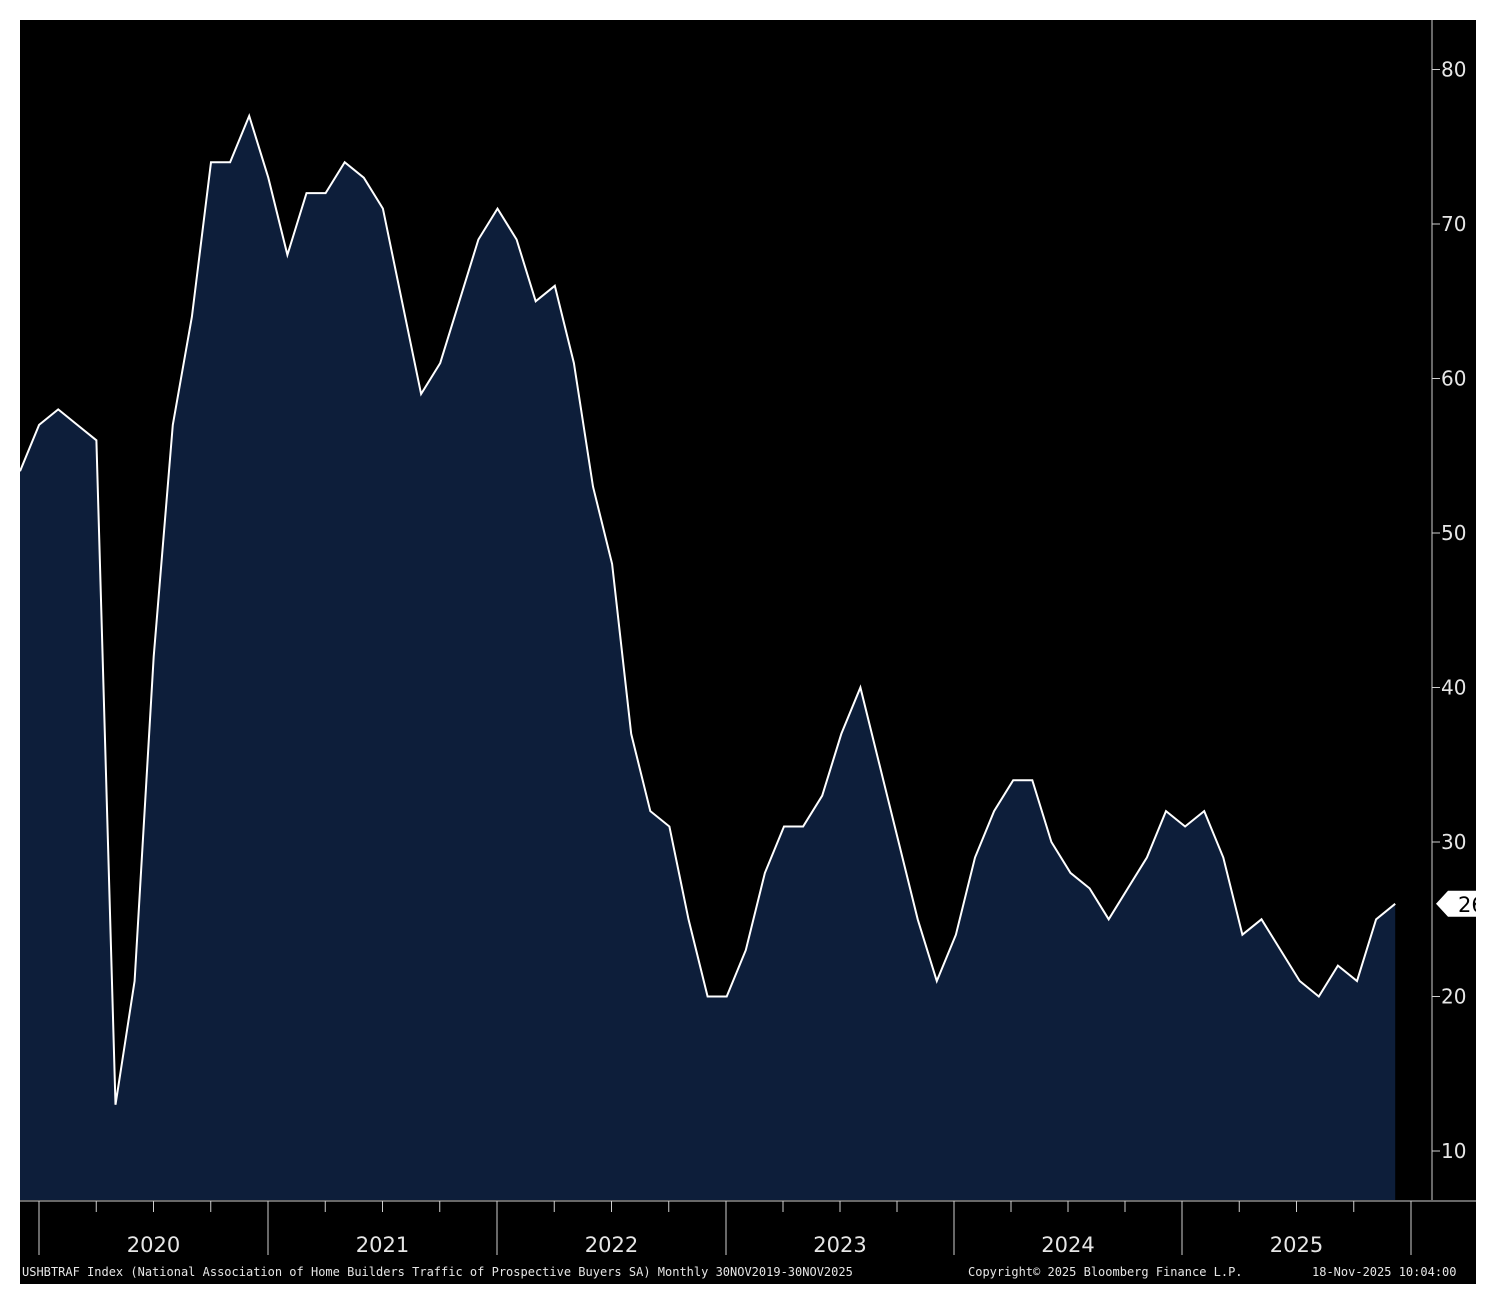 Image resolution: width=1488 pixels, height=1304 pixels. What do you see at coordinates (1453, 1151) in the screenshot?
I see `y-tick-label: 10` at bounding box center [1453, 1151].